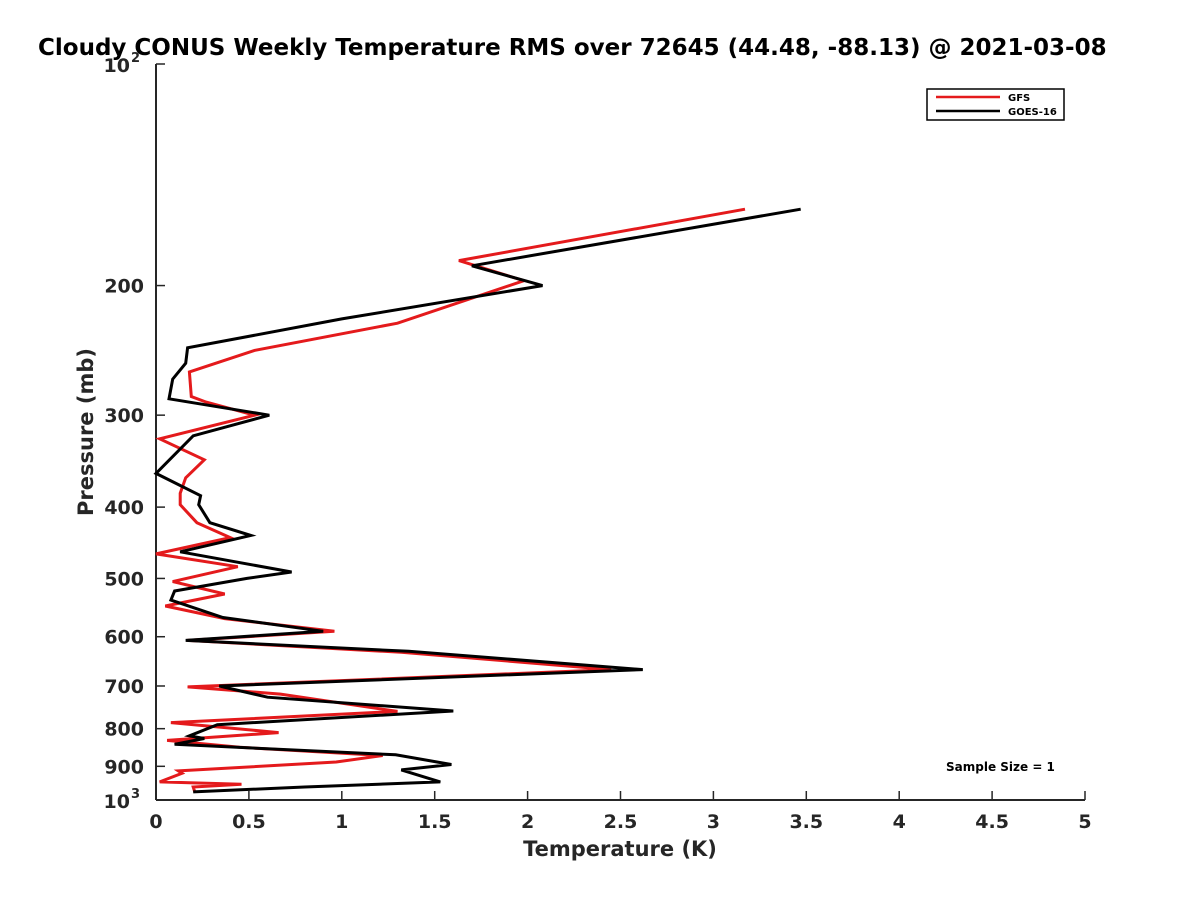 The image size is (1200, 900). What do you see at coordinates (86, 432) in the screenshot?
I see `y-axis-label: Pressure (mb)` at bounding box center [86, 432].